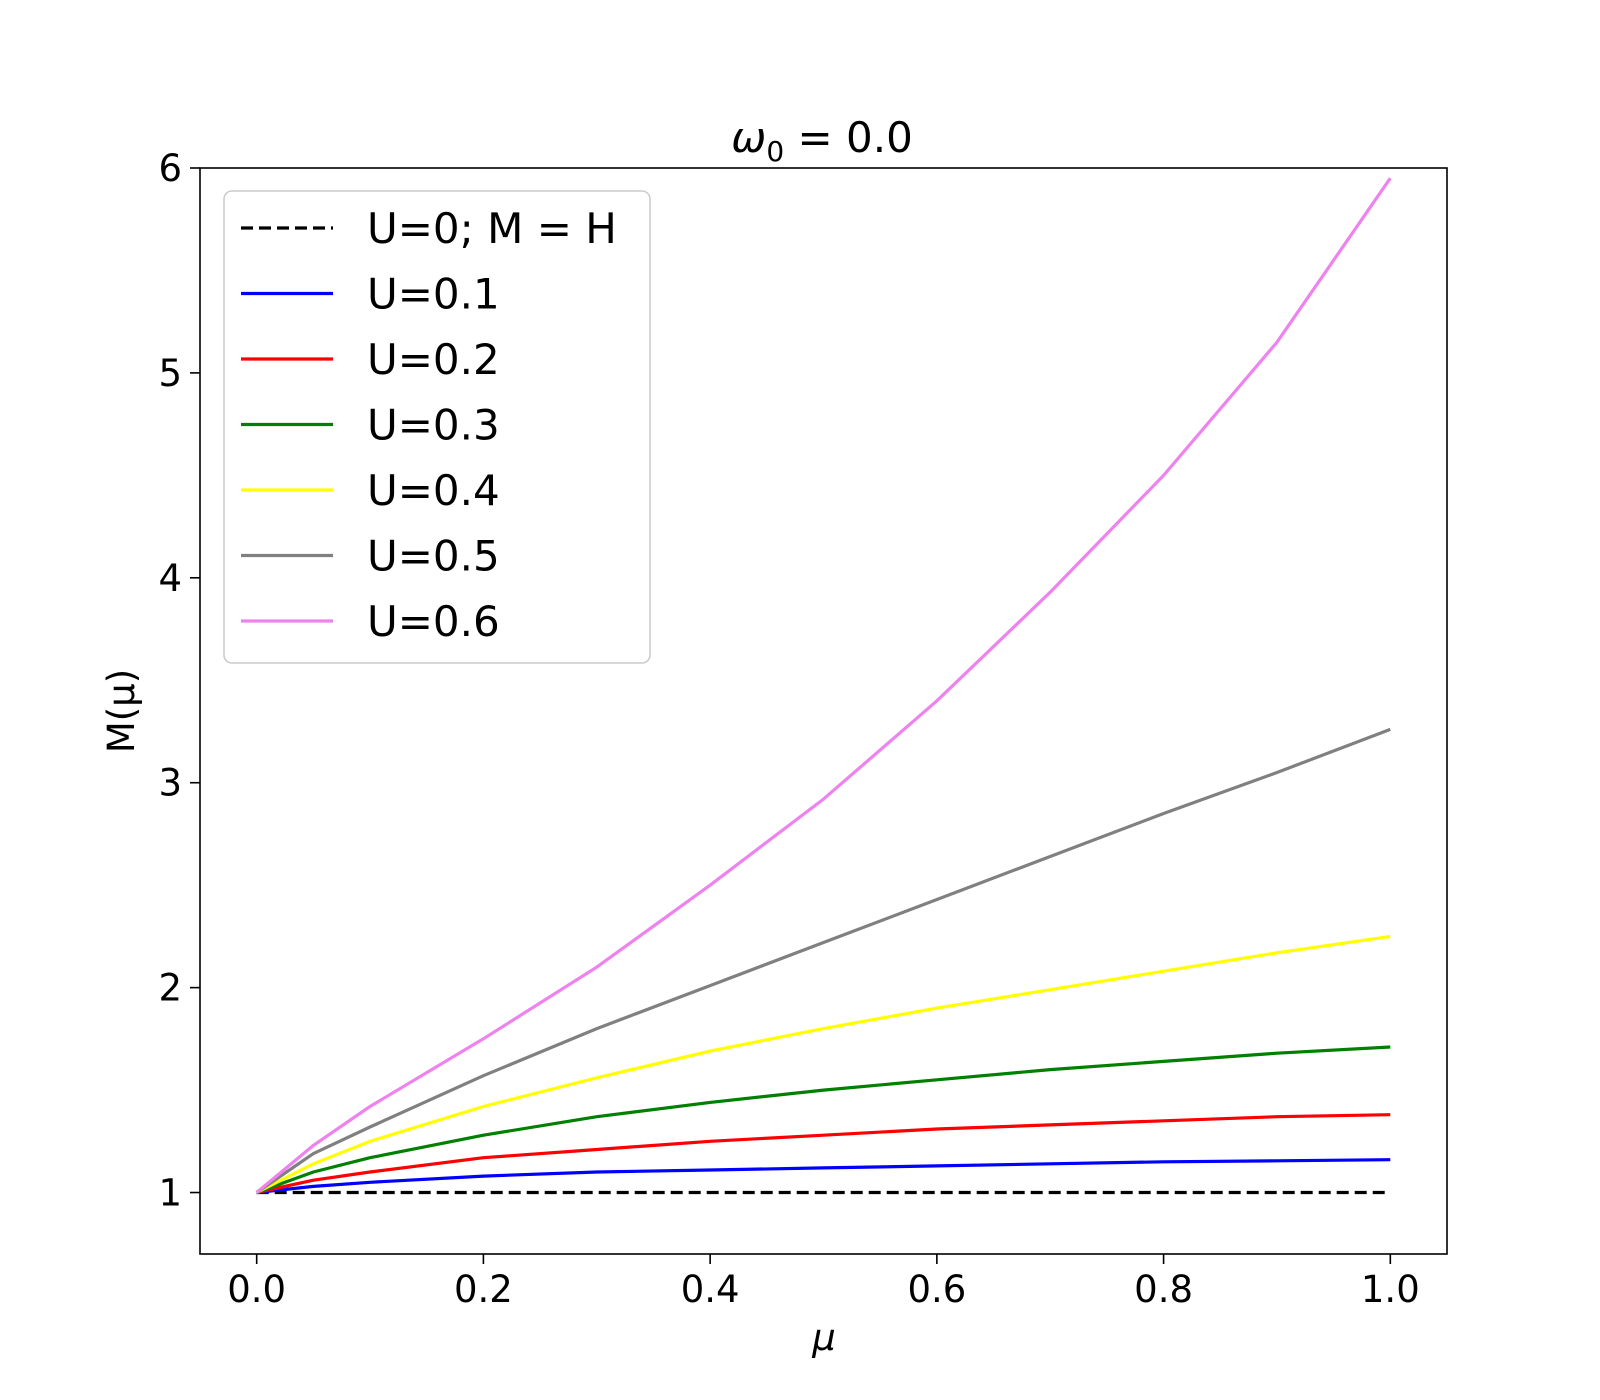 The height and width of the screenshot is (1400, 1600). Describe the element at coordinates (936, 1289) in the screenshot. I see `x-tick-label: 0.6` at that location.